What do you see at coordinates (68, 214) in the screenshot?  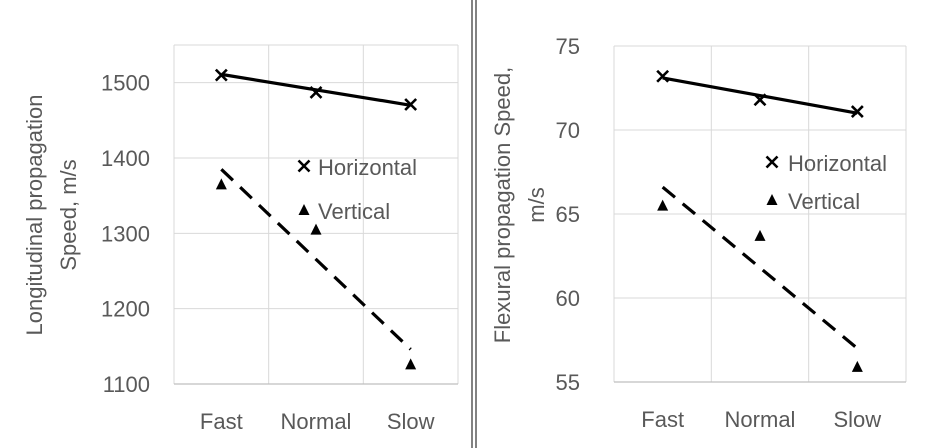 I see `y-axis-title-line: Speed, m/s` at bounding box center [68, 214].